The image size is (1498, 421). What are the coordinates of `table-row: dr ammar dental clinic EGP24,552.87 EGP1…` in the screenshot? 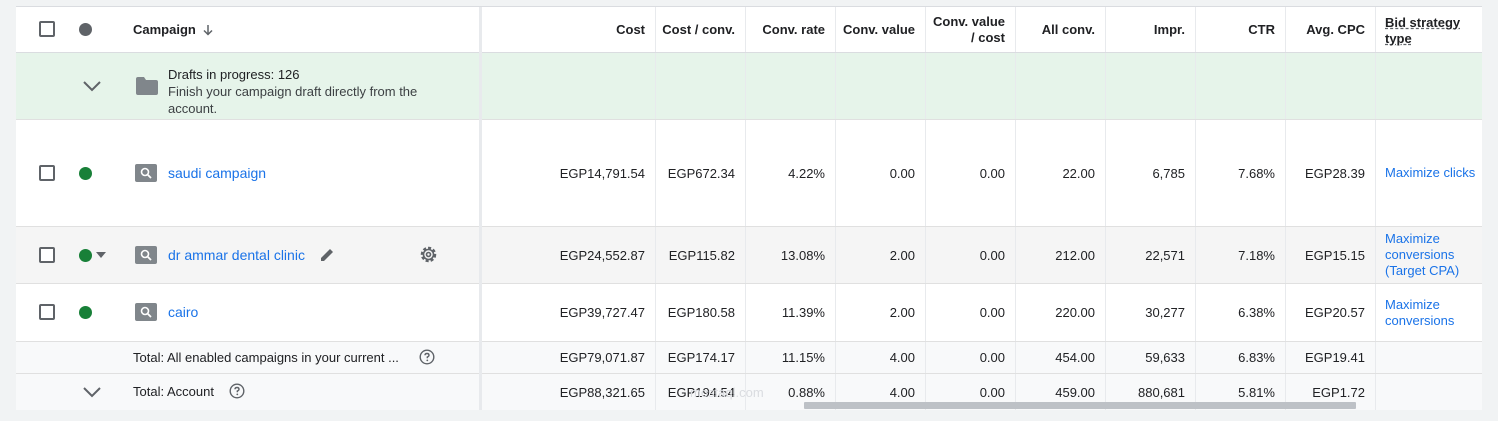 It's located at (749, 255).